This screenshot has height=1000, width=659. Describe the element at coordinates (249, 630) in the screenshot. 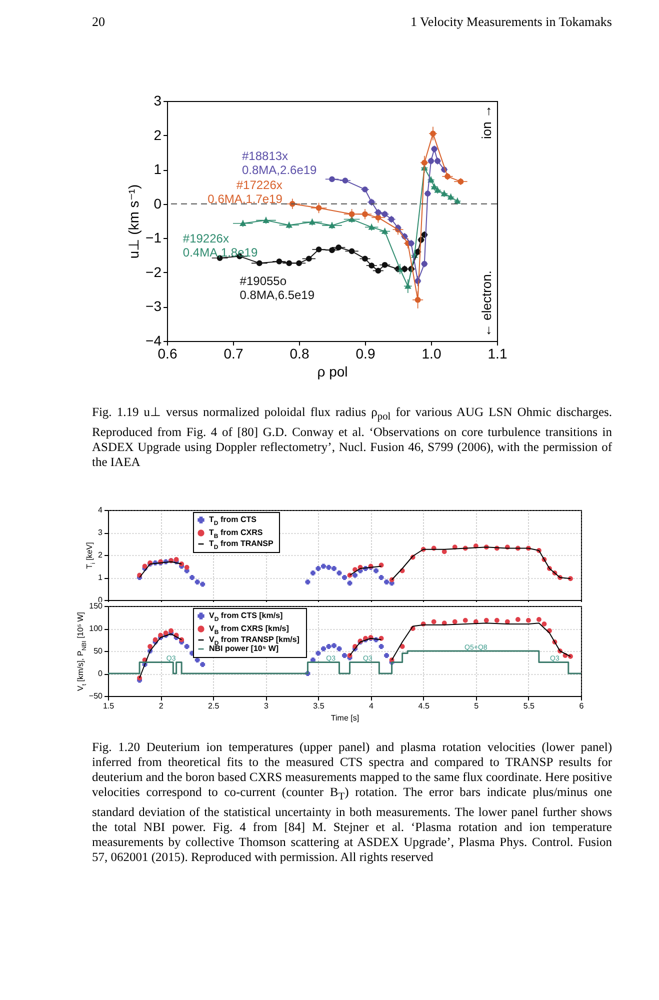

I see `legend-label: V$_{B}$ from CXRS [km/s]` at that location.